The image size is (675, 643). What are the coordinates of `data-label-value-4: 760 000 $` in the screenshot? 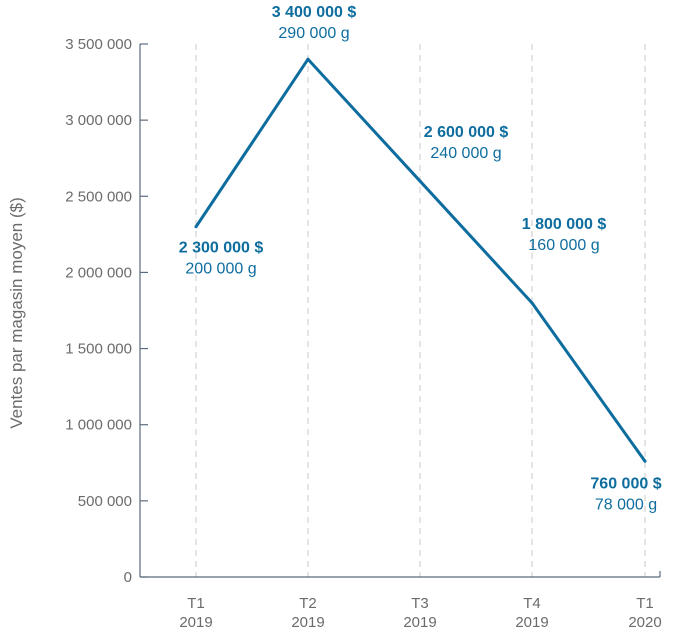 It's located at (625, 483).